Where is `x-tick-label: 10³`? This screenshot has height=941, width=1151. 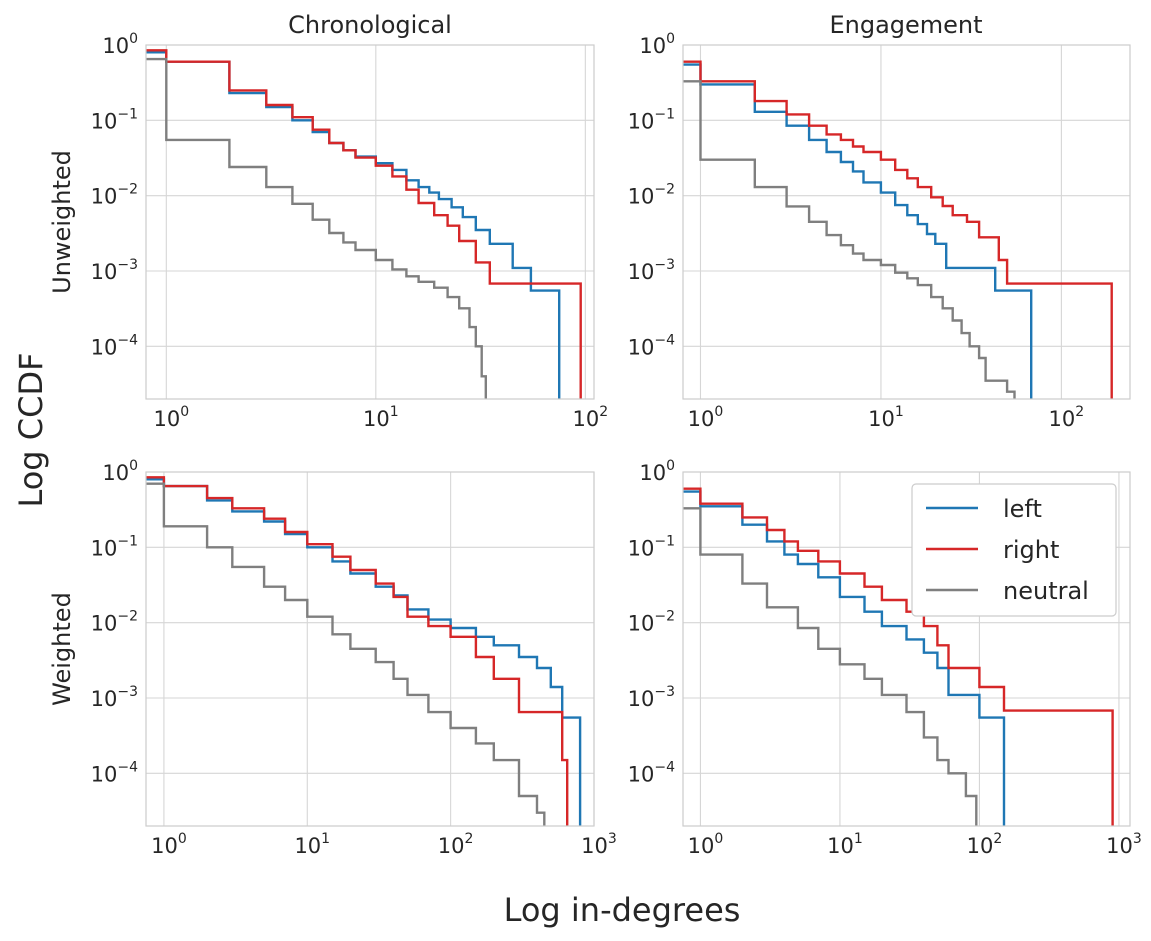 x-tick-label: 10³ is located at coordinates (599, 844).